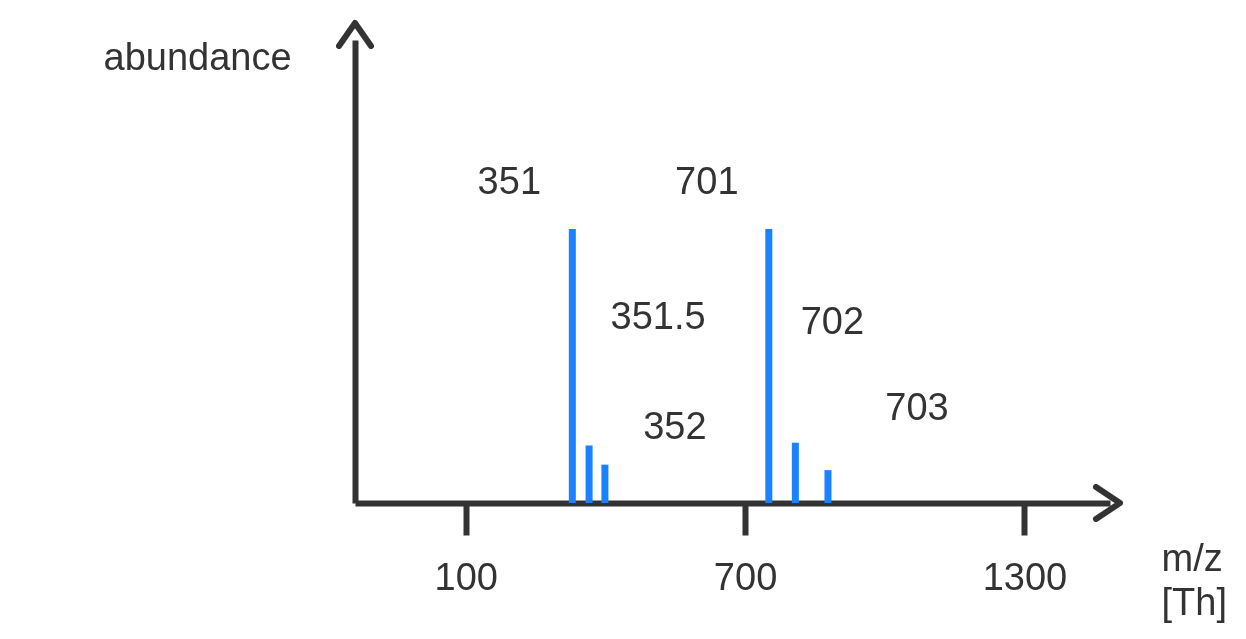 The height and width of the screenshot is (639, 1246). What do you see at coordinates (509, 181) in the screenshot?
I see `annotation: 351` at bounding box center [509, 181].